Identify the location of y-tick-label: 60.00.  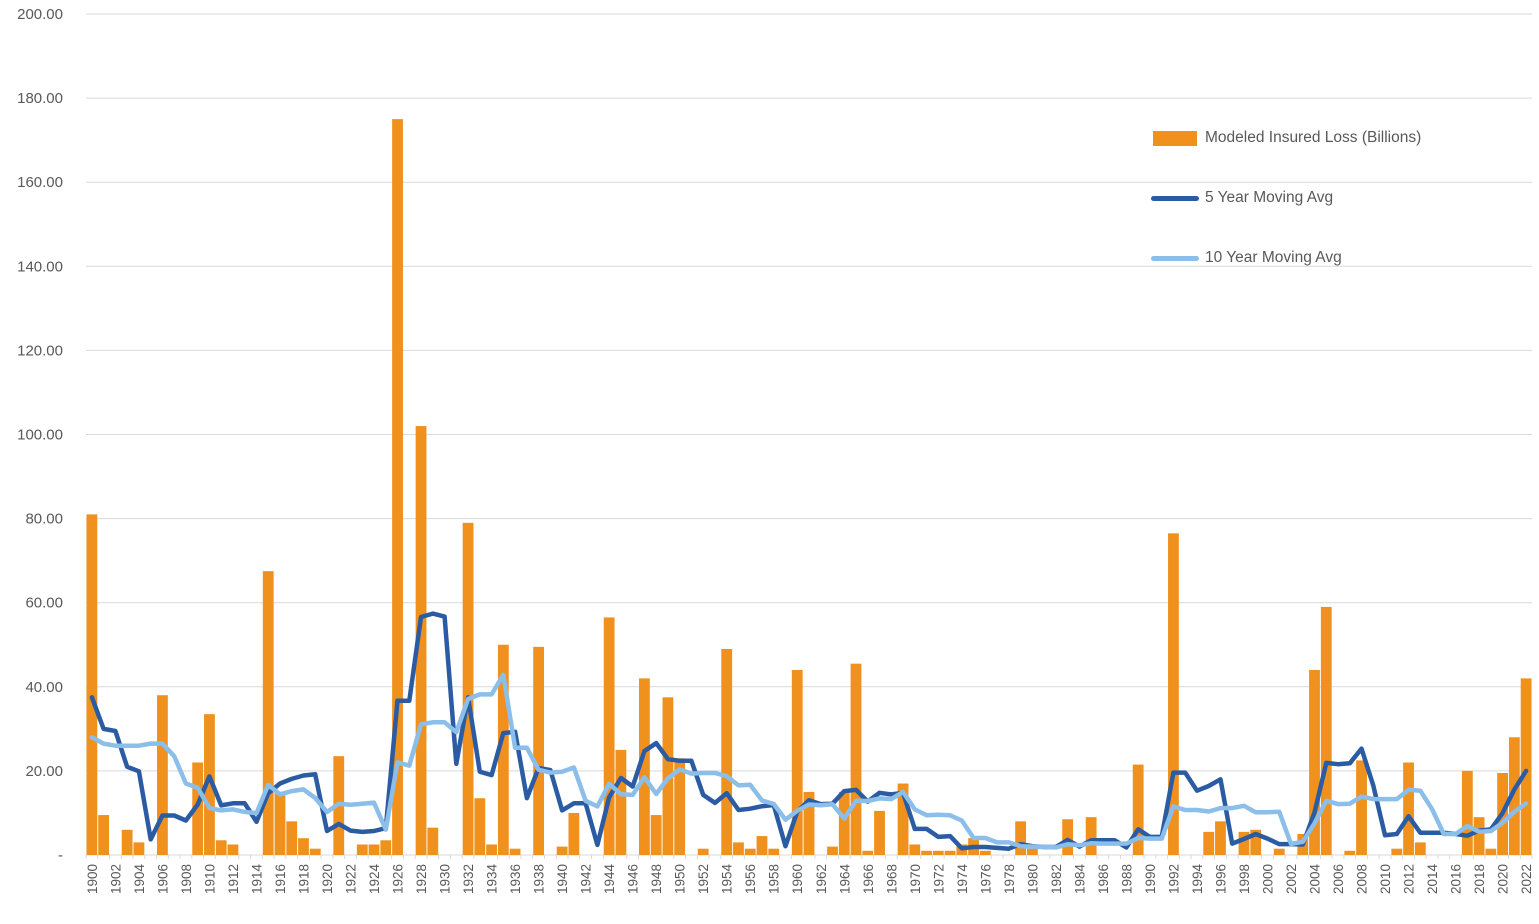
(44, 603).